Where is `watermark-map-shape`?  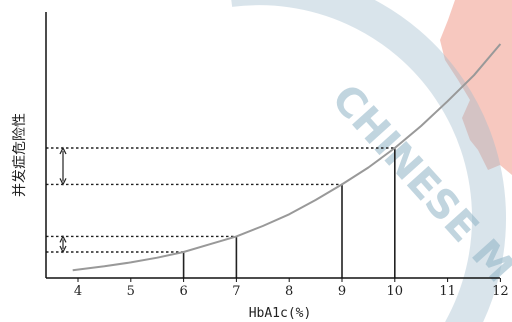
watermark-map-shape is located at coordinates (476, 87).